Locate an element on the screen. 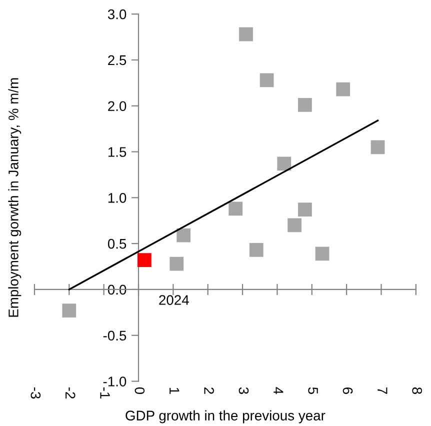 This screenshot has width=431, height=426. x-tick-label: -3 is located at coordinates (35, 393).